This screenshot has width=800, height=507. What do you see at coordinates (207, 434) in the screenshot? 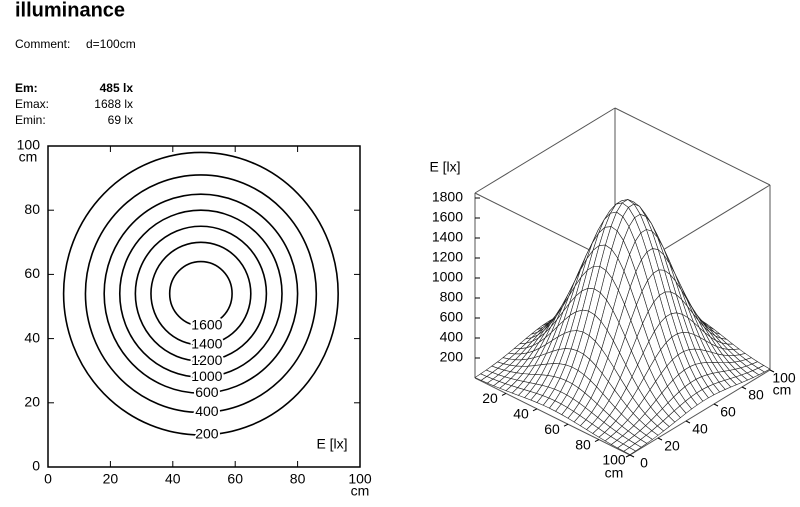
I see `contour-label: 200` at bounding box center [207, 434].